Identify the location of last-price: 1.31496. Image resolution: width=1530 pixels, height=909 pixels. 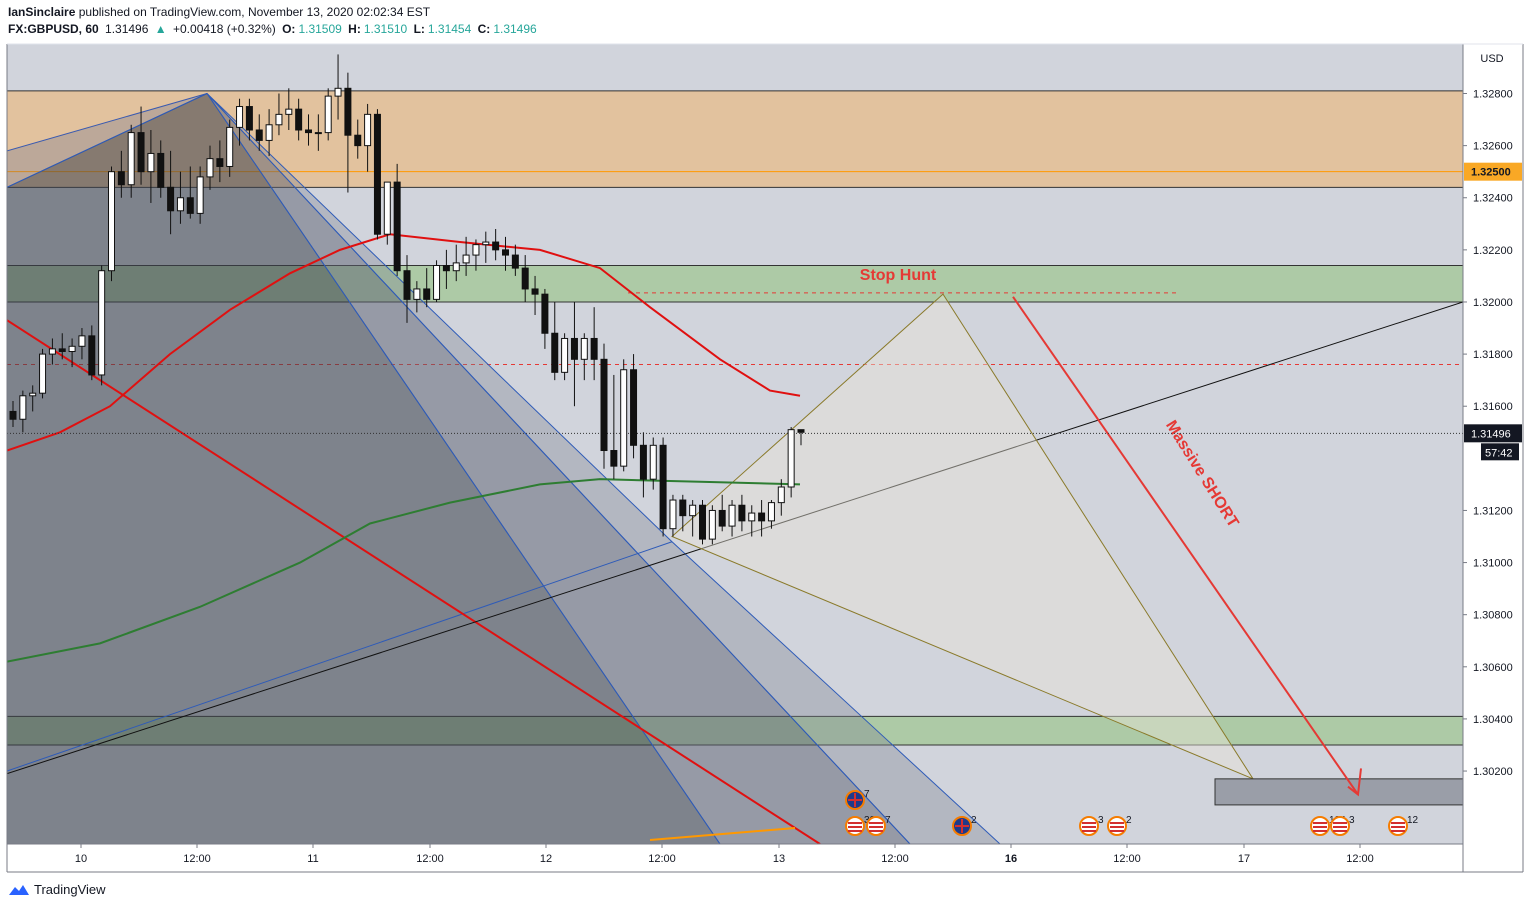
(127, 29).